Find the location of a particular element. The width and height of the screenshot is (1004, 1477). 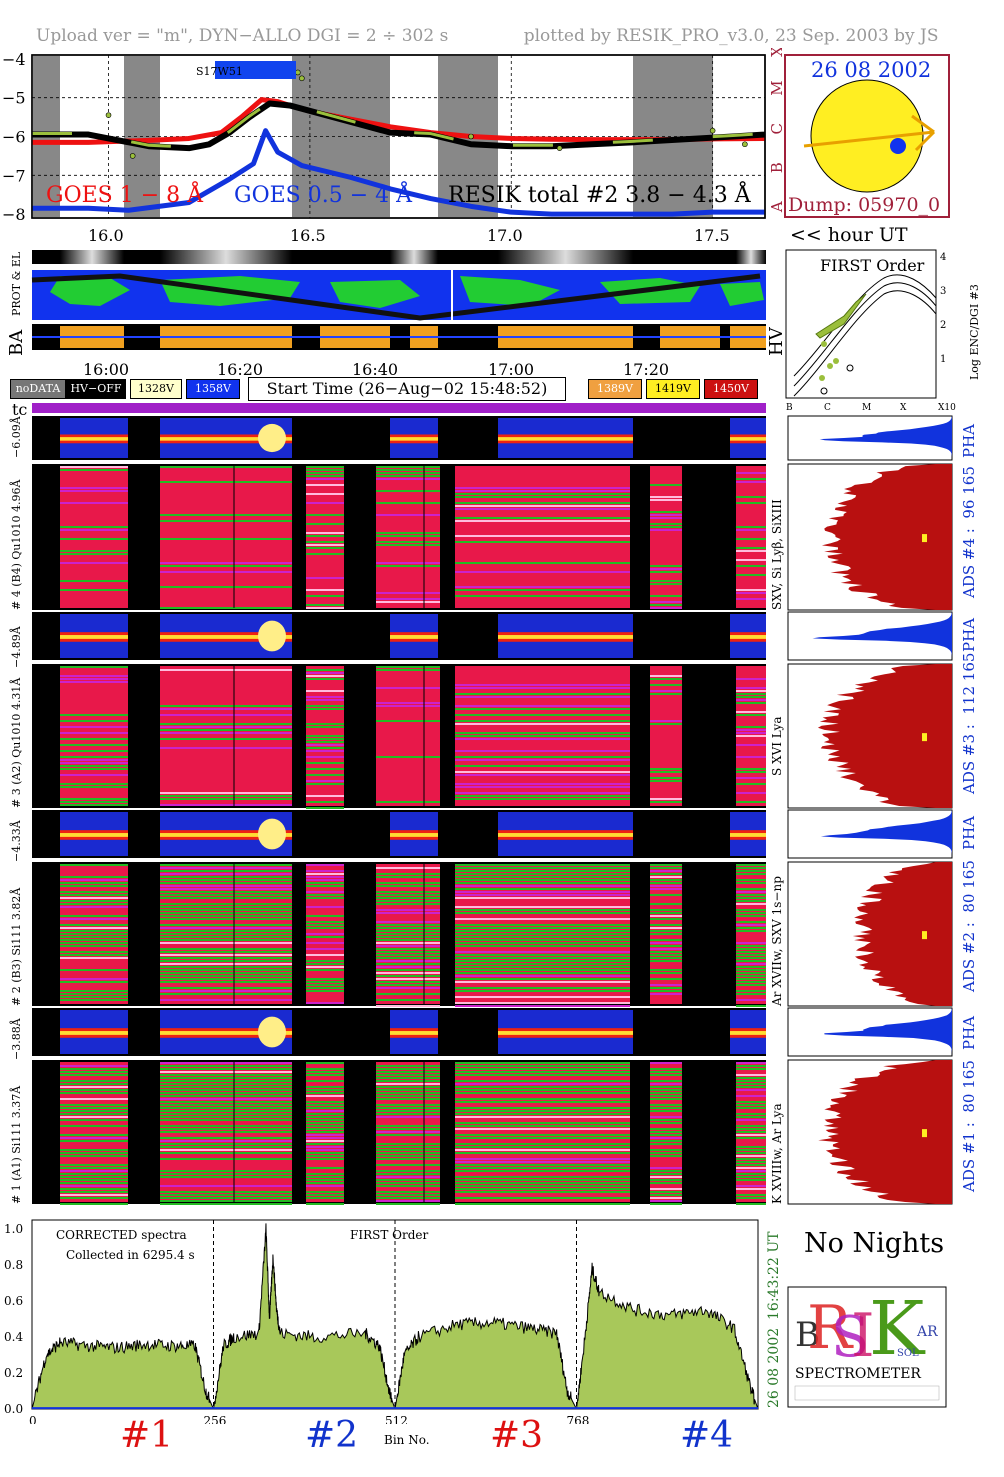

panel1-pha-wavelength: −3.88Å is located at coordinates (16, 1039).